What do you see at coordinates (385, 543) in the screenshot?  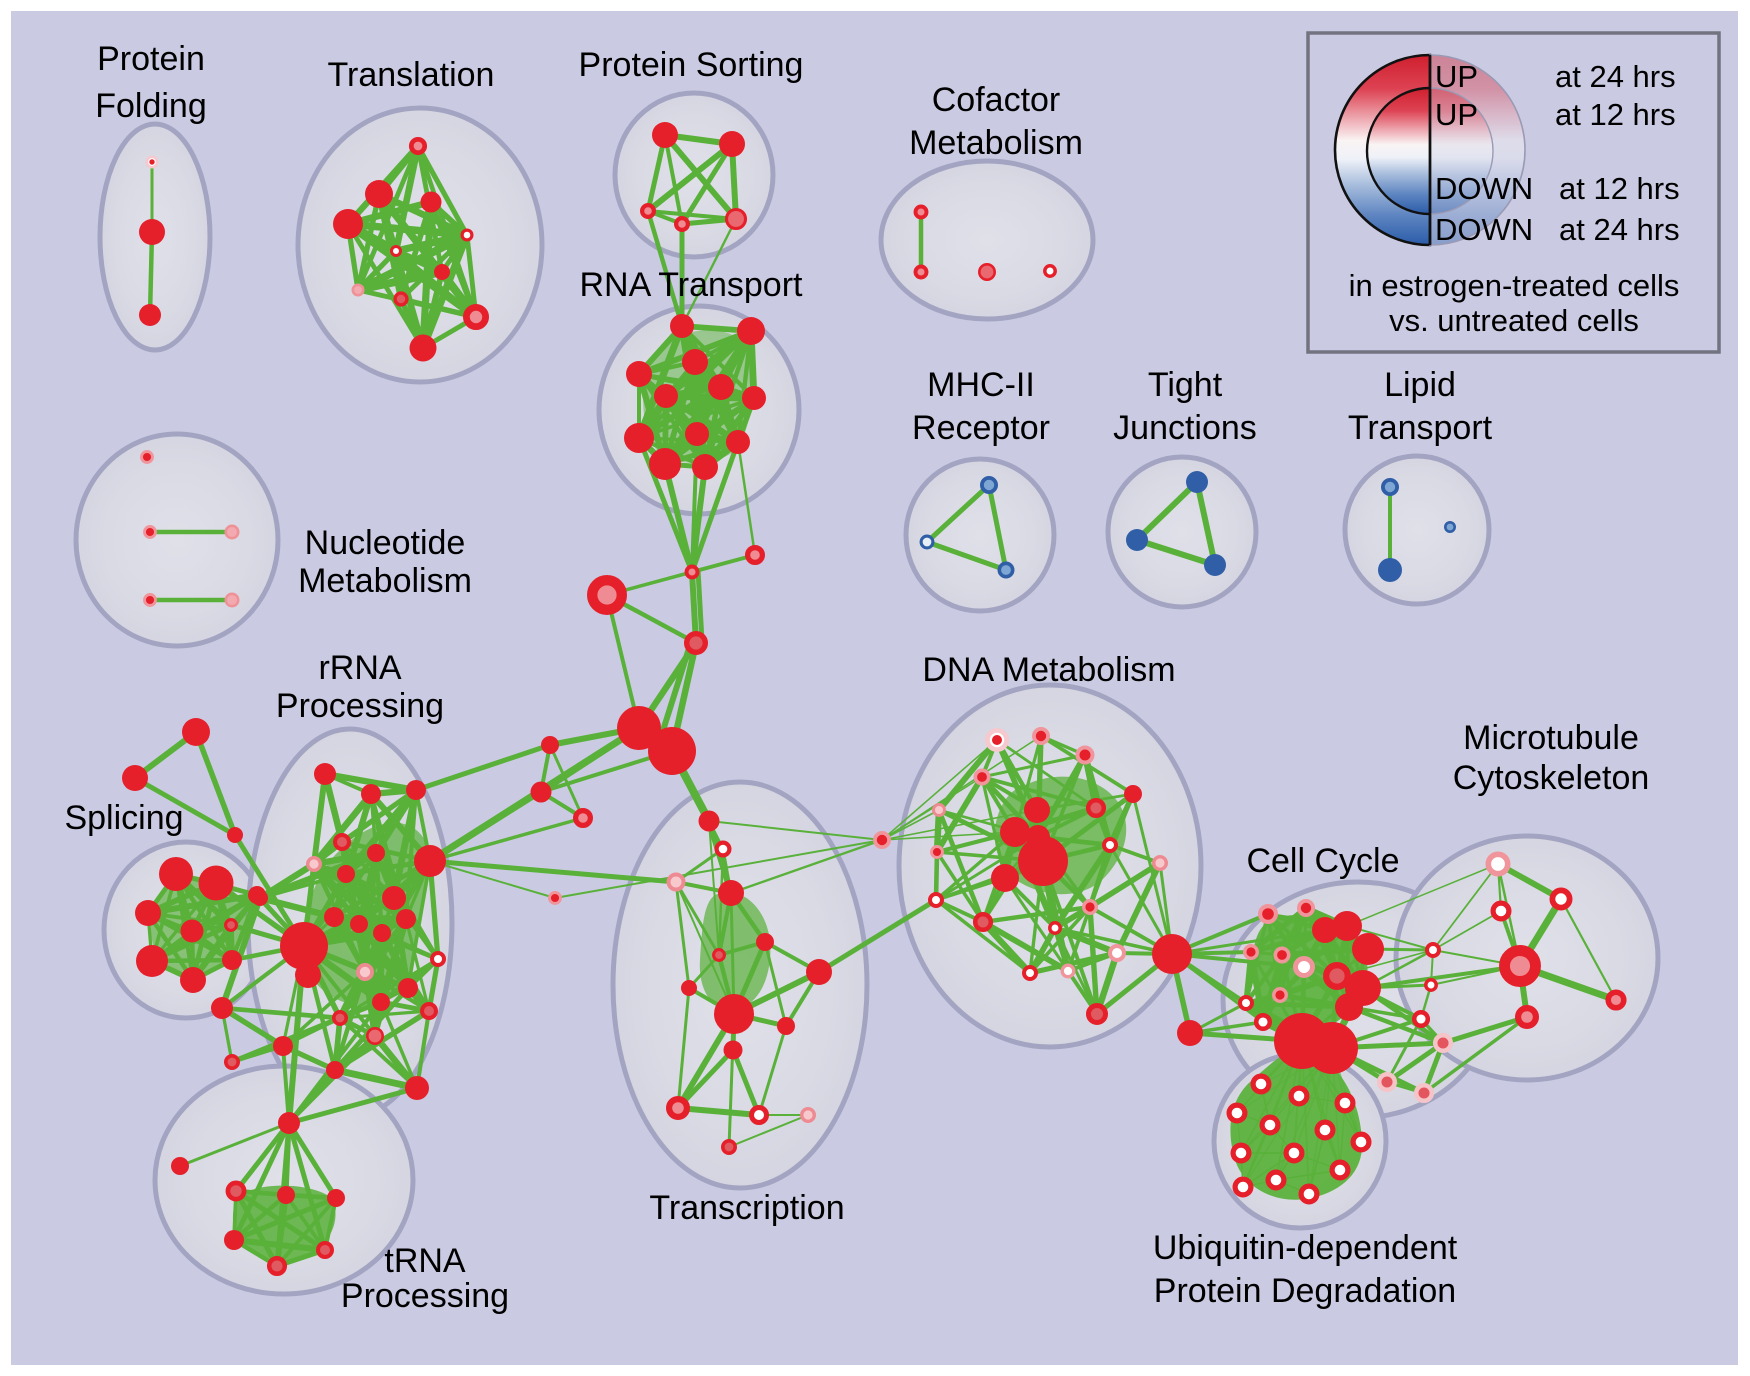 I see `svg-text: Nucleotide` at bounding box center [385, 543].